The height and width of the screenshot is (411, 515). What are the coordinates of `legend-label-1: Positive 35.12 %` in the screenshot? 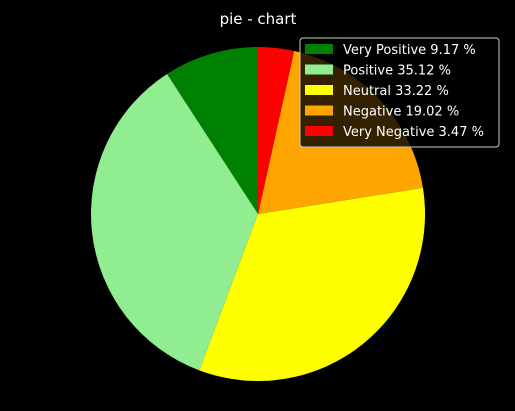 It's located at (397, 71).